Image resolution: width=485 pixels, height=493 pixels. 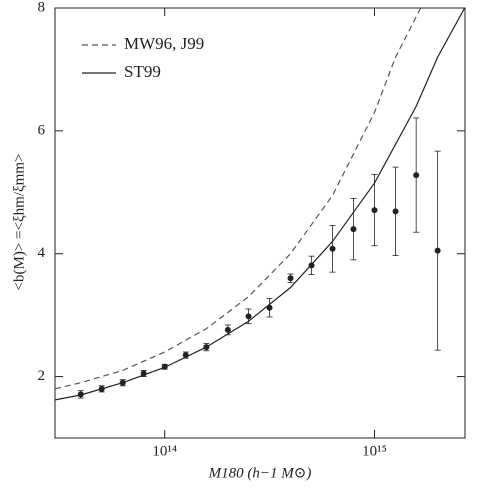 What do you see at coordinates (42, 7) in the screenshot?
I see `y-tick-label: 8` at bounding box center [42, 7].